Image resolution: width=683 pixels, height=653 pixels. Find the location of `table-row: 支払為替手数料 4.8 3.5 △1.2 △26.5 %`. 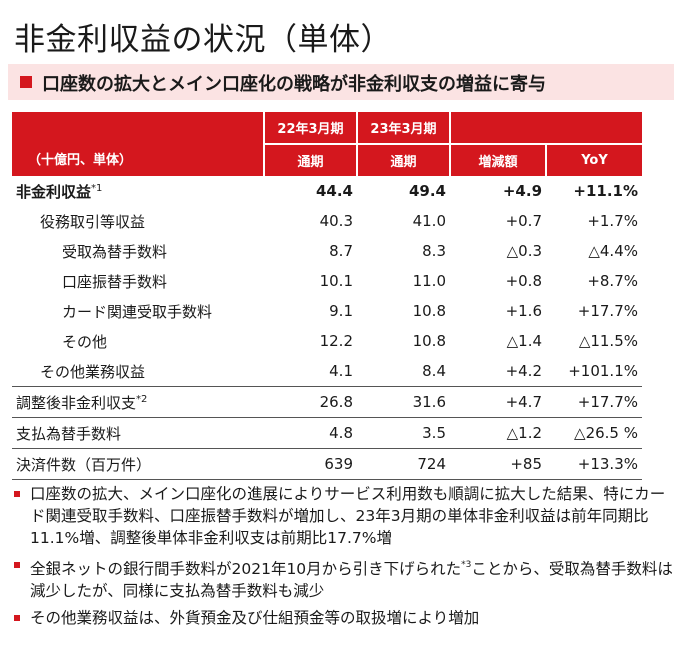

table-row: 支払為替手数料 4.8 3.5 △1.2 △26.5 % is located at coordinates (327, 433).